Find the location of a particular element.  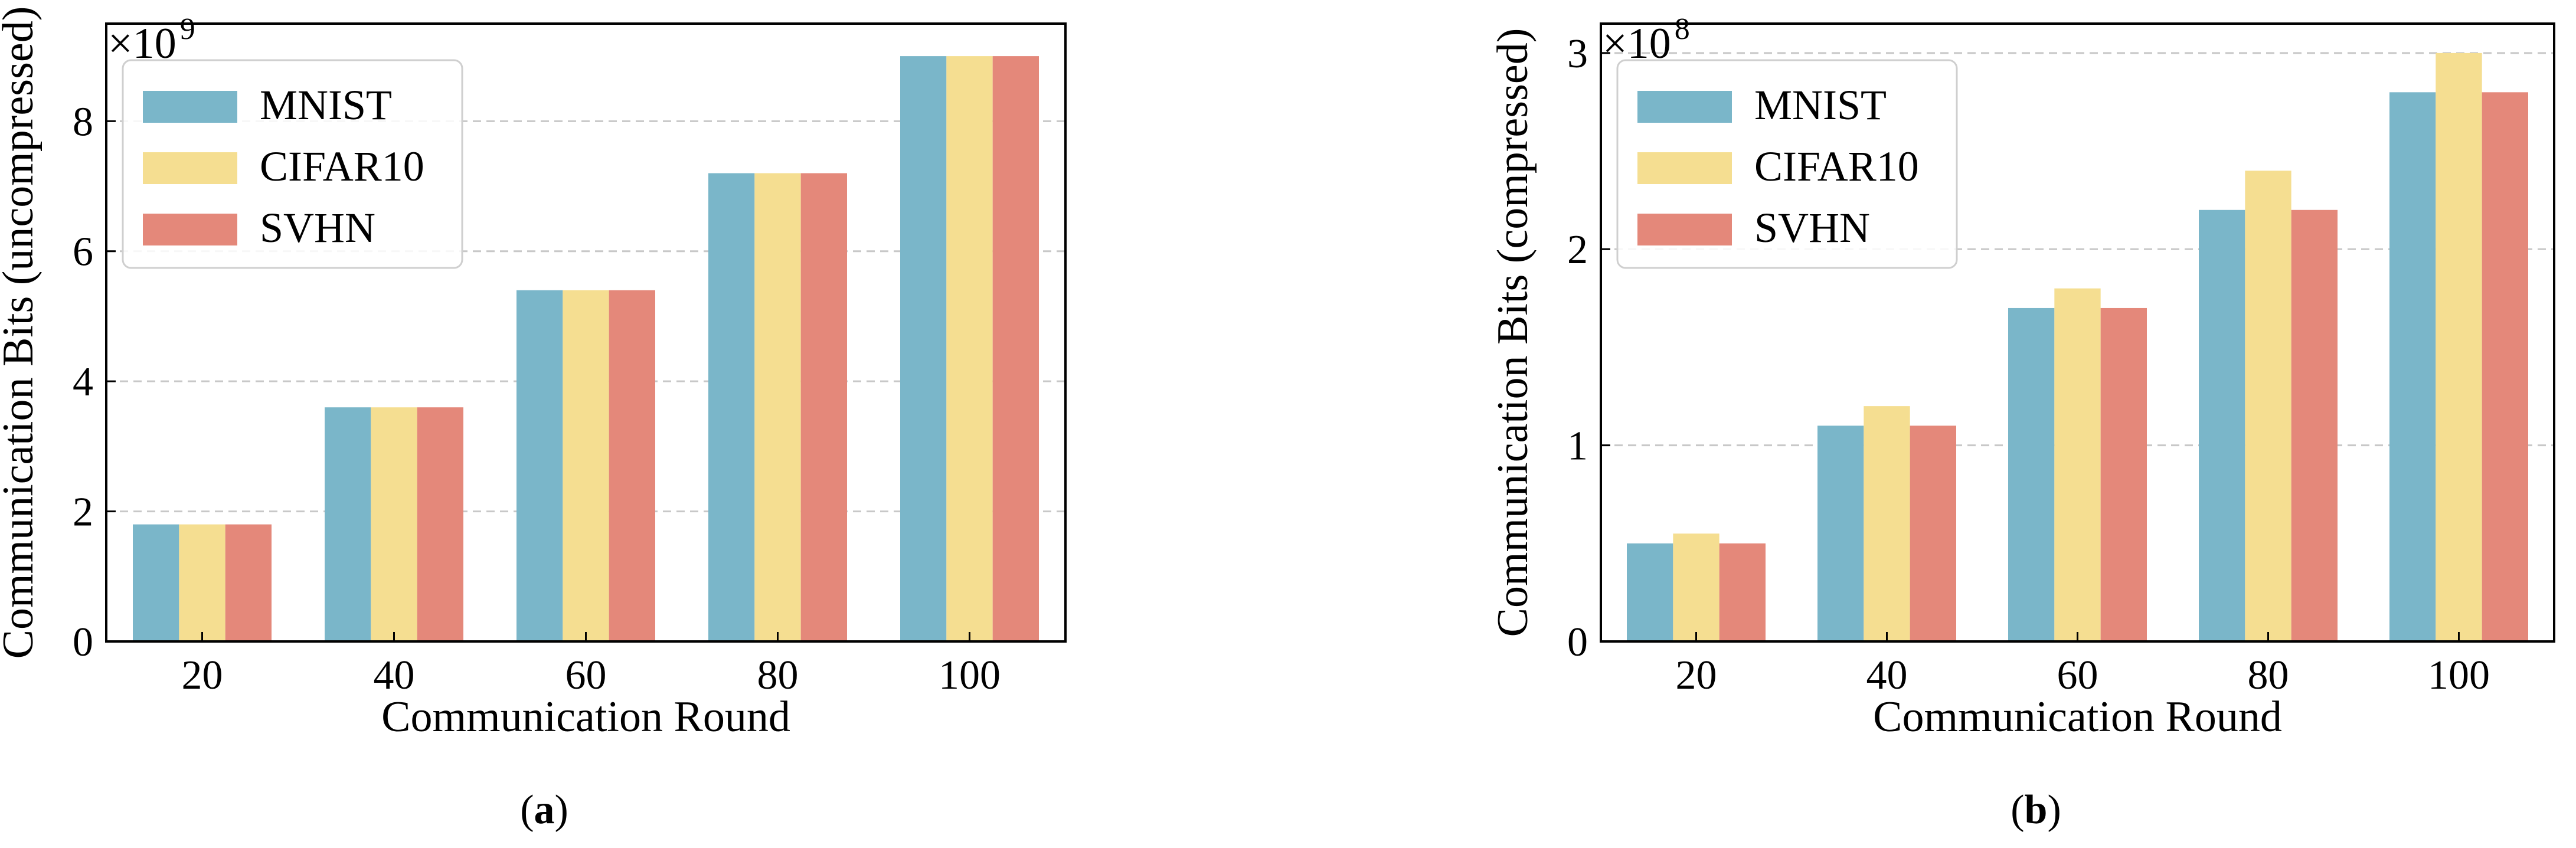

panel-caption: (b) is located at coordinates (2036, 810).